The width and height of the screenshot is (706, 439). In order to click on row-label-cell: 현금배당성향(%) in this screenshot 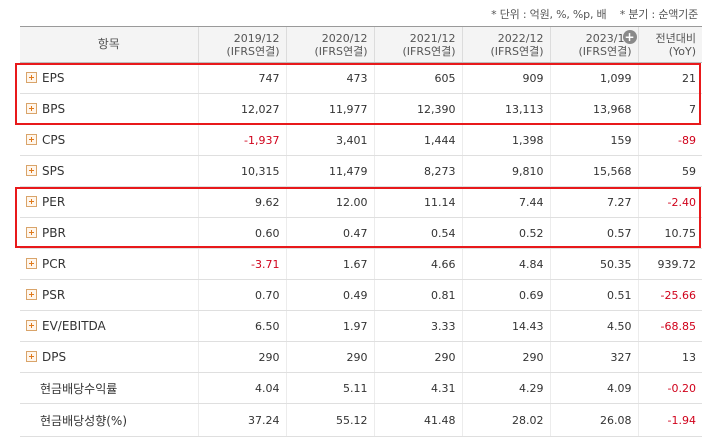, I will do `click(109, 420)`.